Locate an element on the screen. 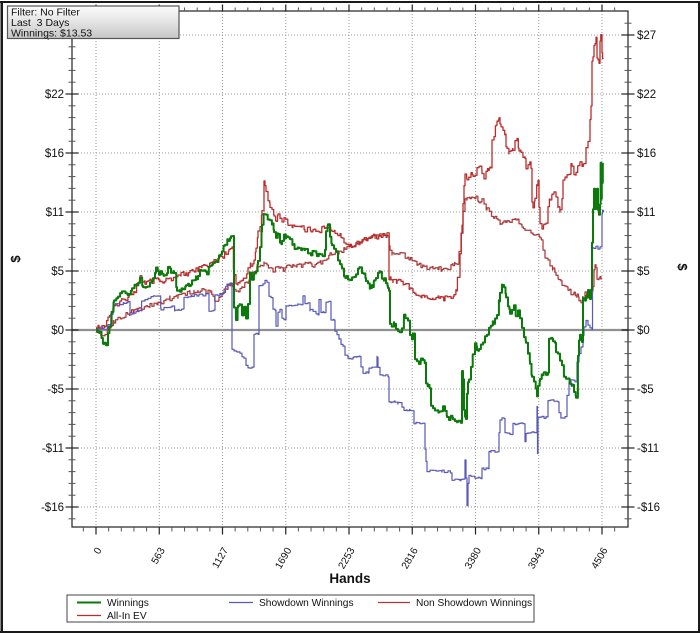 The image size is (700, 635). svg-text: 0 is located at coordinates (98, 551).